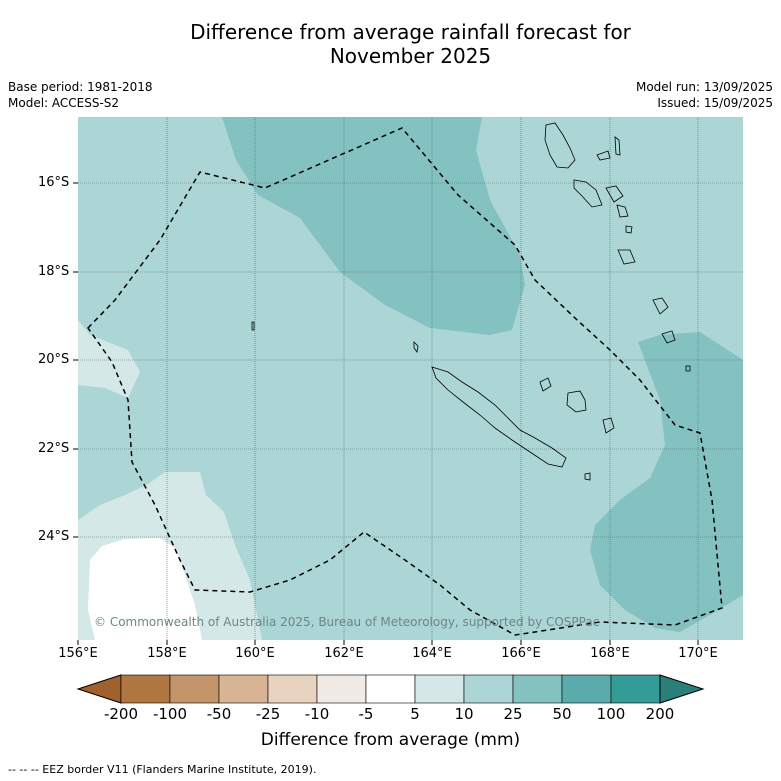 Image resolution: width=781 pixels, height=781 pixels. I want to click on colorbar-tick-label: -5, so click(366, 714).